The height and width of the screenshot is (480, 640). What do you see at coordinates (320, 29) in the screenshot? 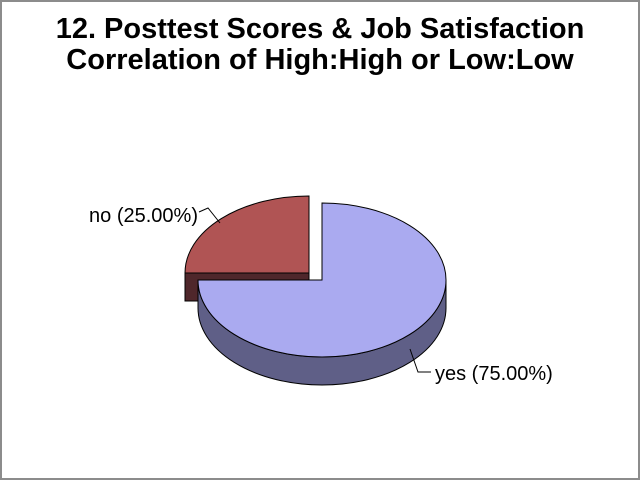
I see `chart-title-line1: 12. Posttest Scores & Job Satisfaction` at bounding box center [320, 29].